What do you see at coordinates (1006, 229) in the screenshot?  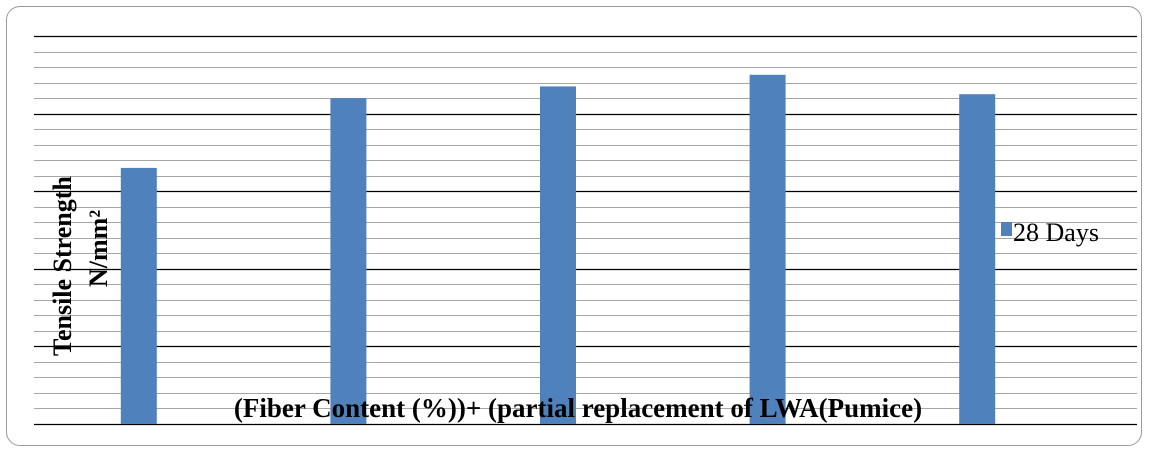 I see `legend-swatch` at bounding box center [1006, 229].